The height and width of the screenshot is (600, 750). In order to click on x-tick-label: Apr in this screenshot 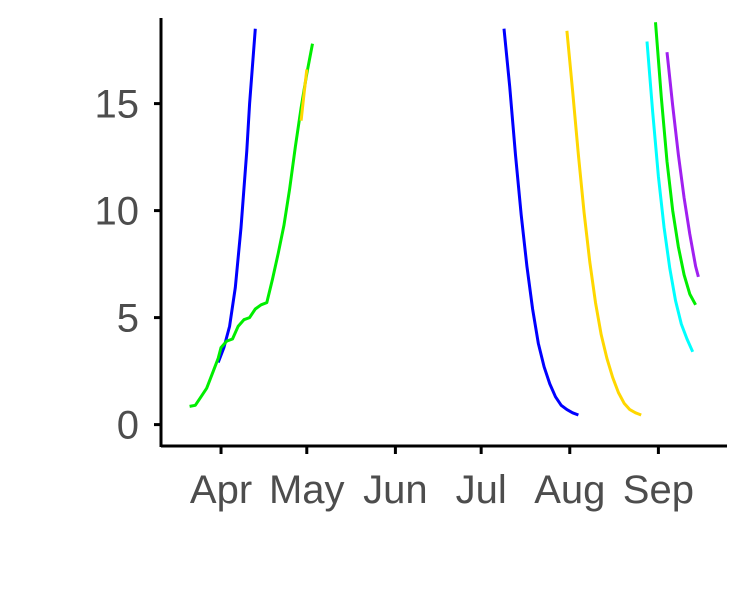, I will do `click(221, 490)`.